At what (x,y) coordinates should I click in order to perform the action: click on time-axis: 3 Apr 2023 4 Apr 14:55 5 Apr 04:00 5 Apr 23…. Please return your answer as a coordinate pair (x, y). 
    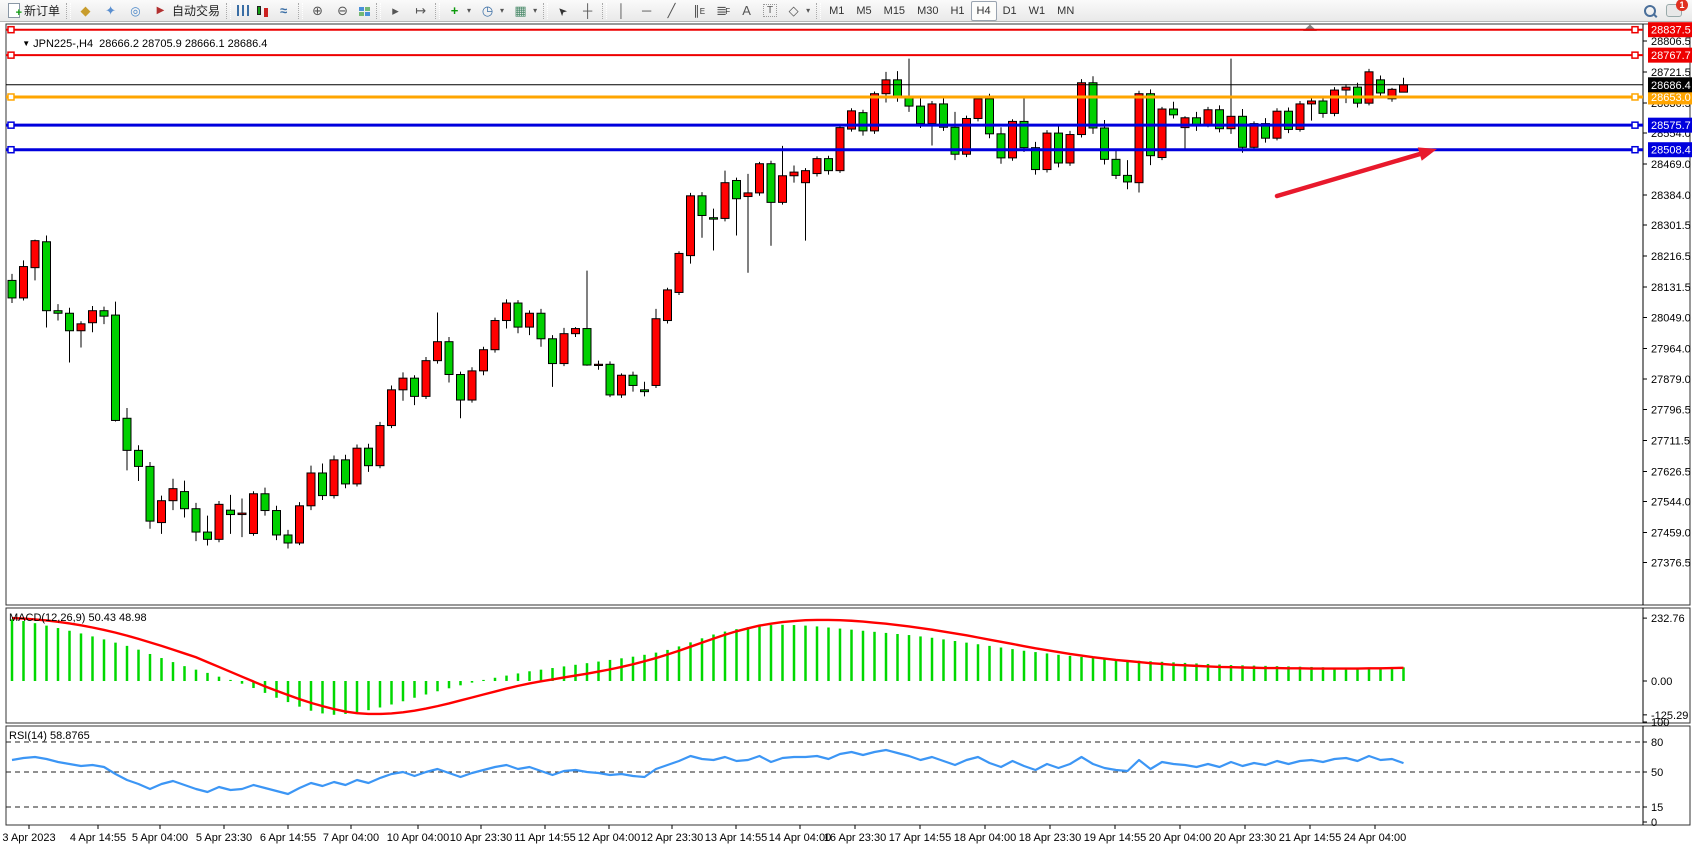
    Looking at the image, I should click on (704, 834).